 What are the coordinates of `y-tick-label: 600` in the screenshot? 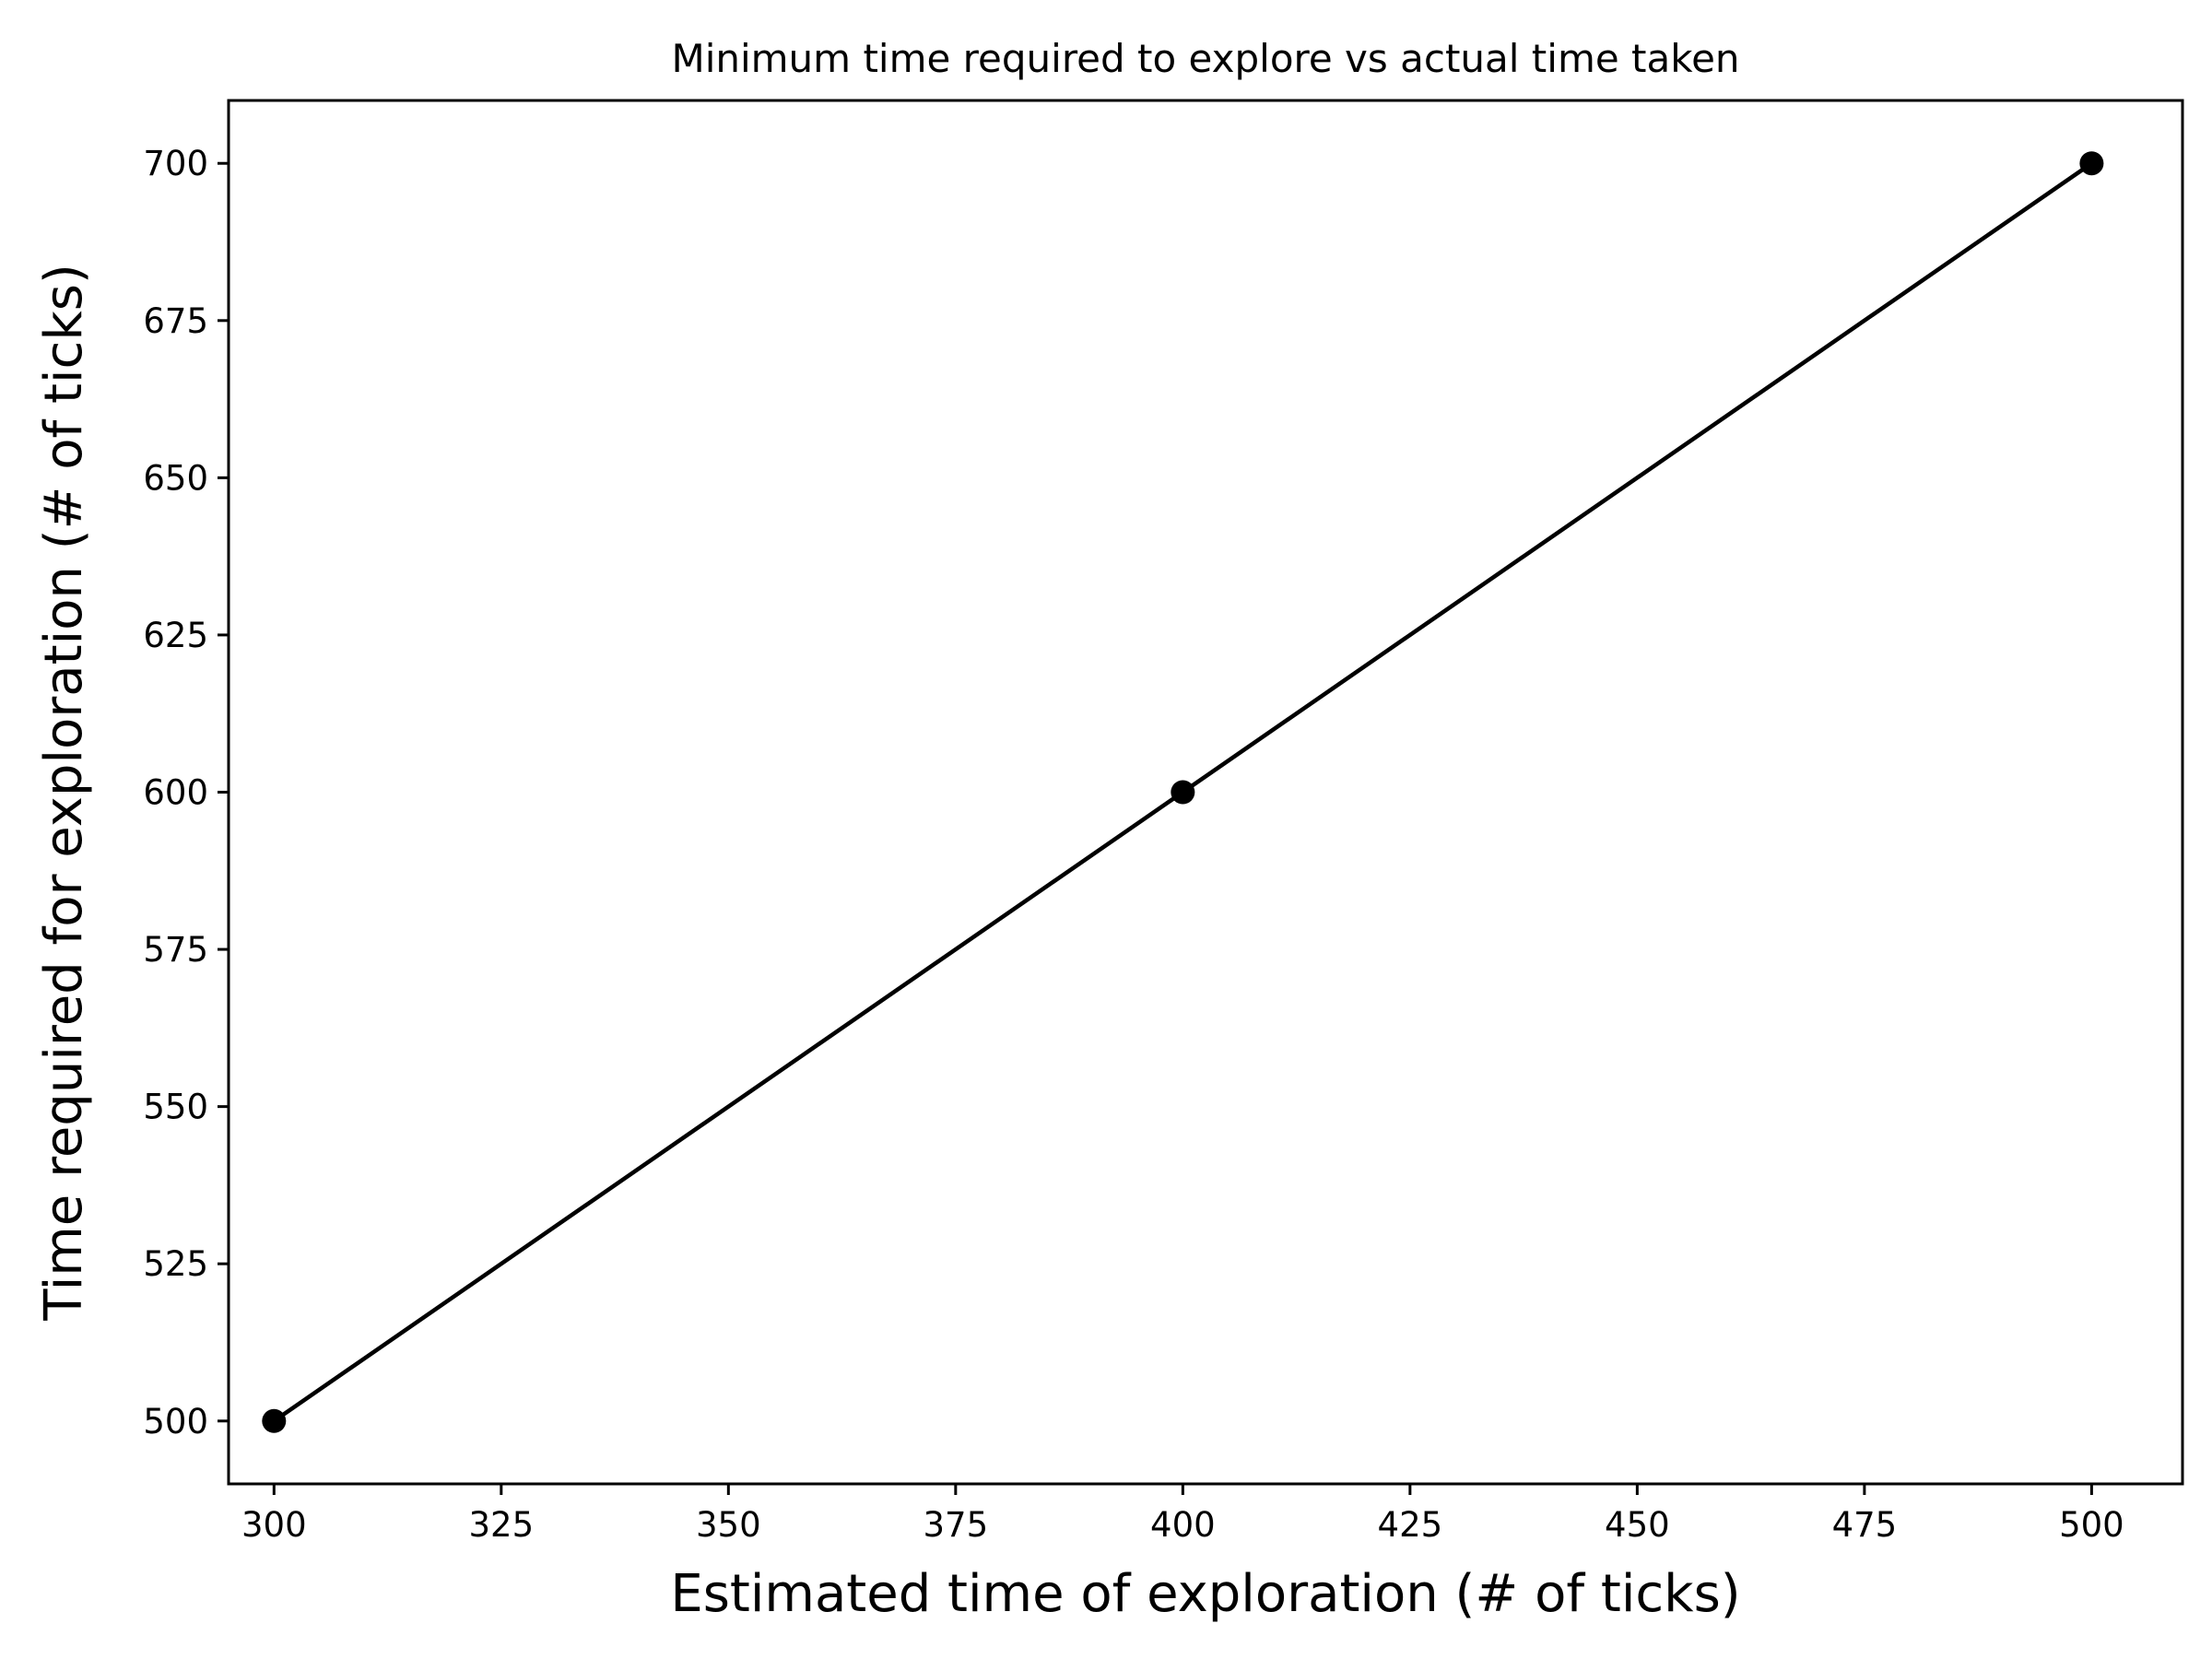 It's located at (175, 793).